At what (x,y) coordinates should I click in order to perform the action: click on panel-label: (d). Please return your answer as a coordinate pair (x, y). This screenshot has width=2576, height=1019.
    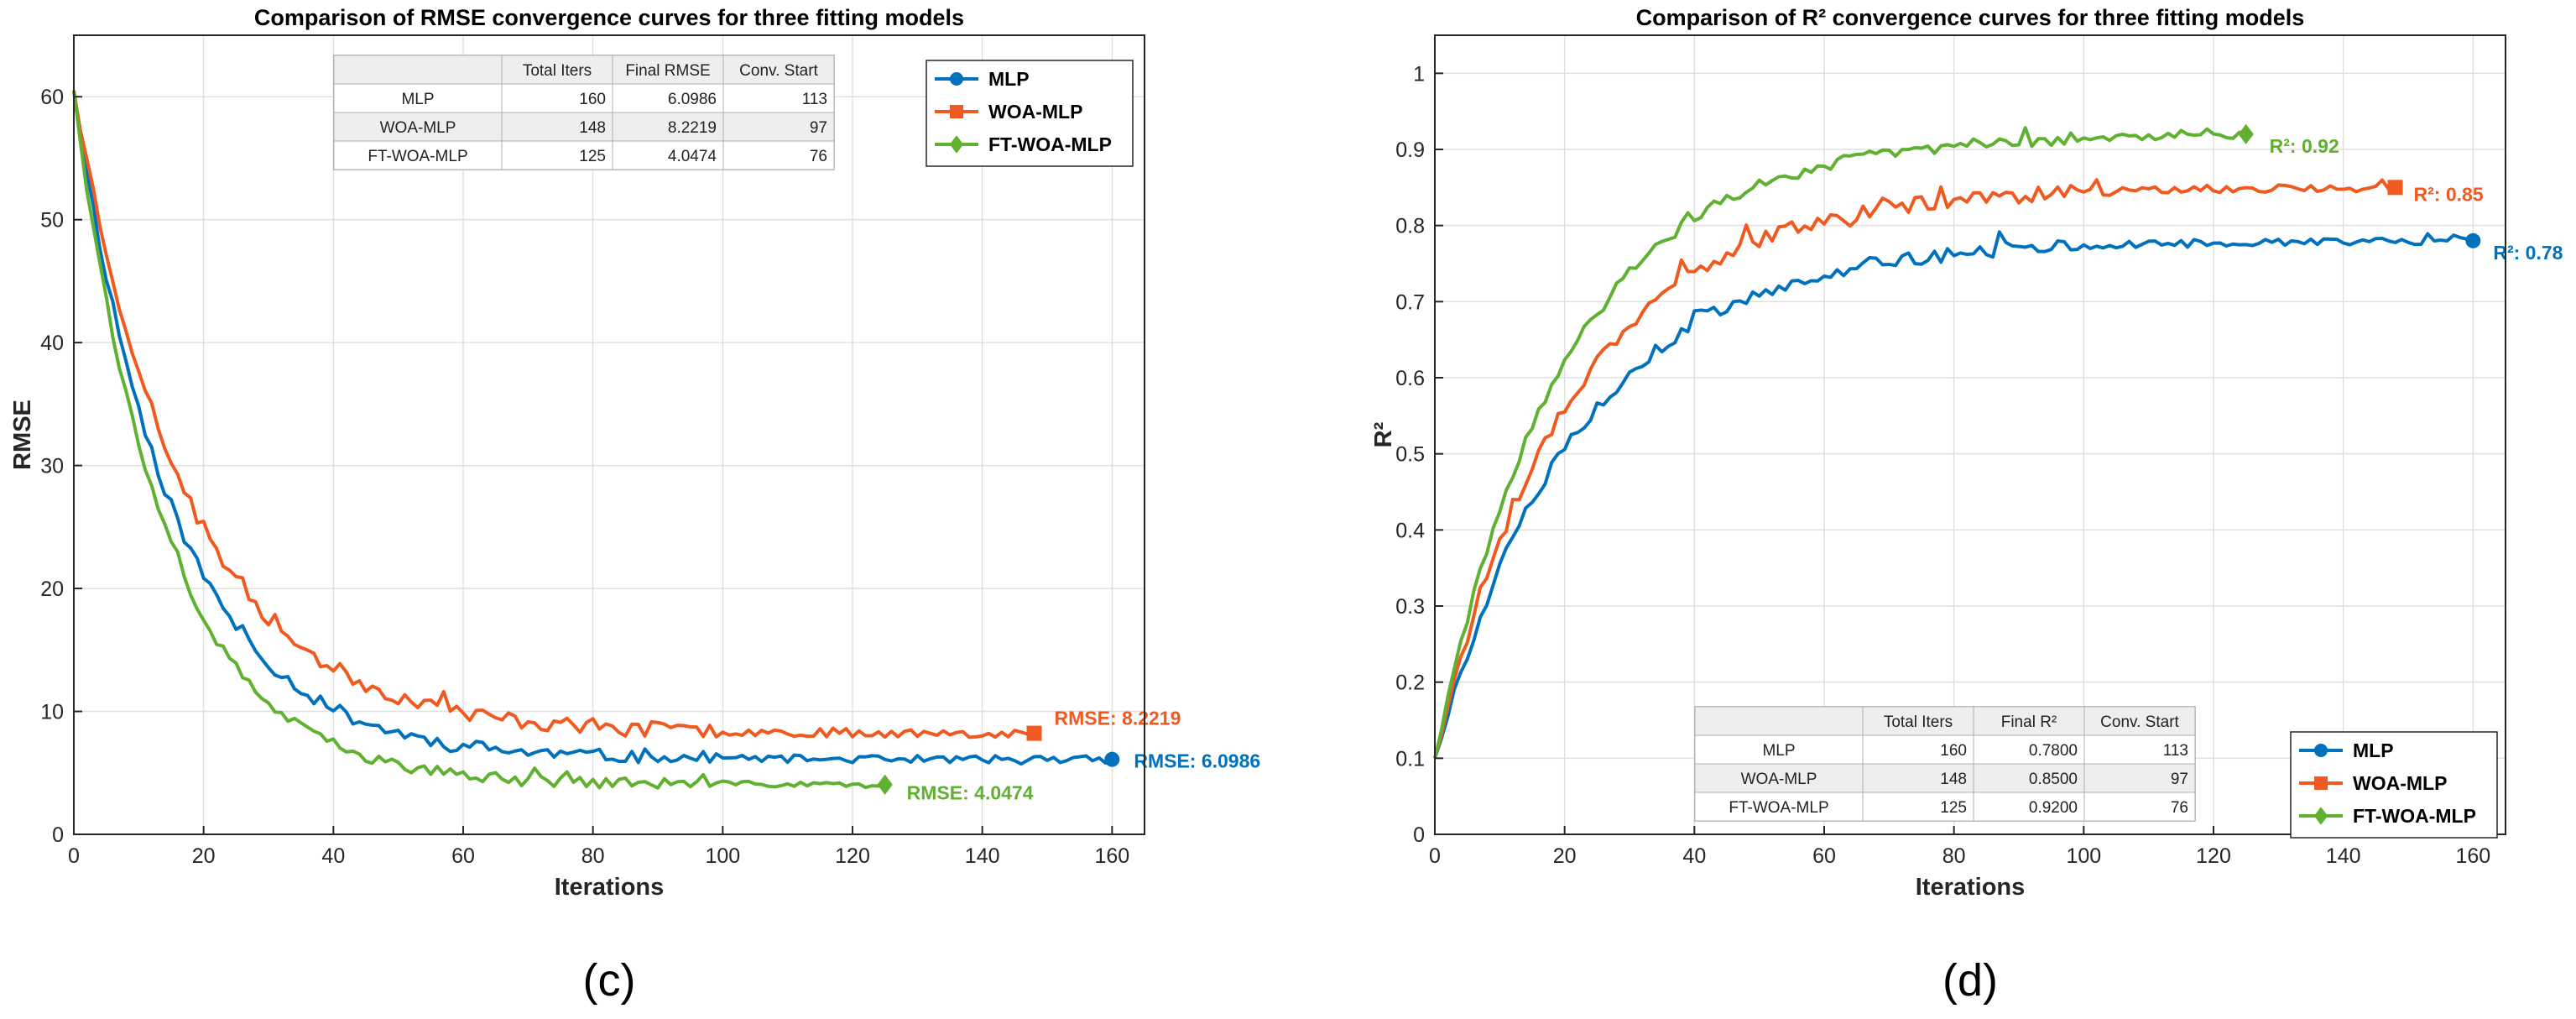
    Looking at the image, I should click on (1970, 980).